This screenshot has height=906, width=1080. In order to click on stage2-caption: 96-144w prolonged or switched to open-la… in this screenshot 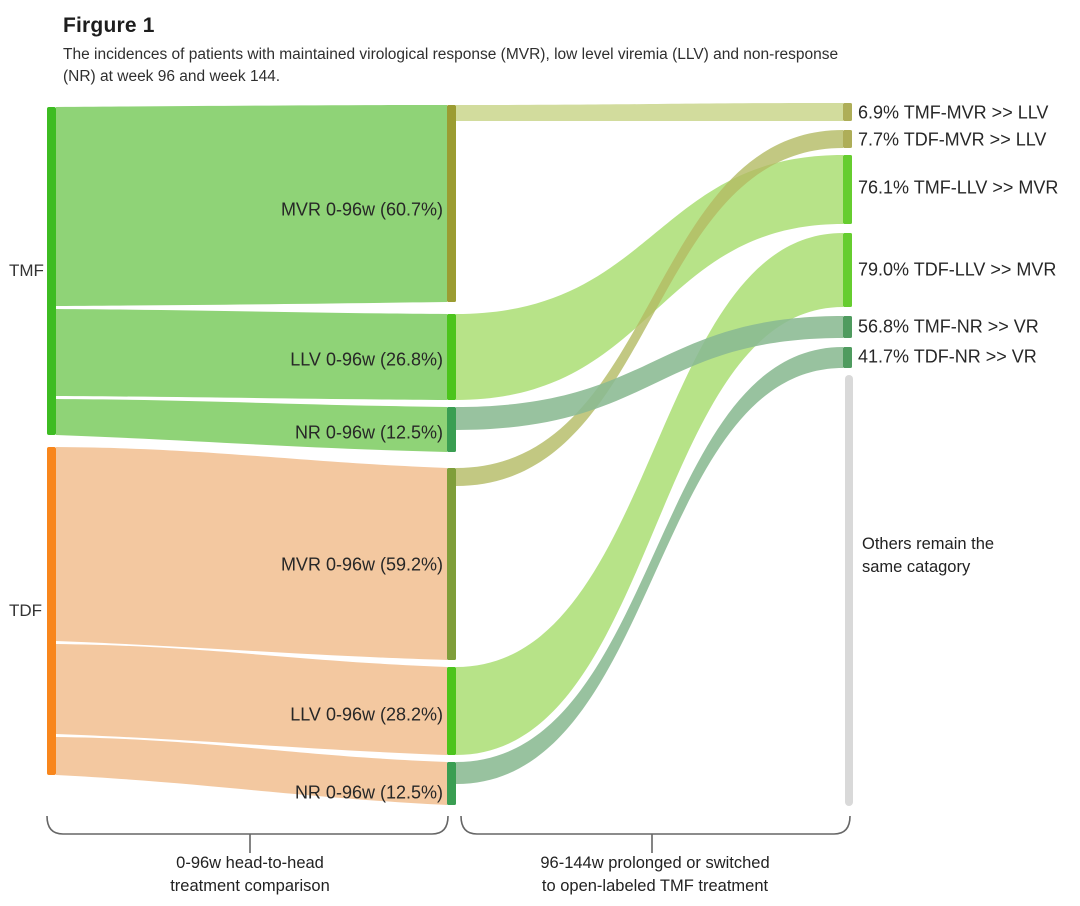, I will do `click(655, 875)`.